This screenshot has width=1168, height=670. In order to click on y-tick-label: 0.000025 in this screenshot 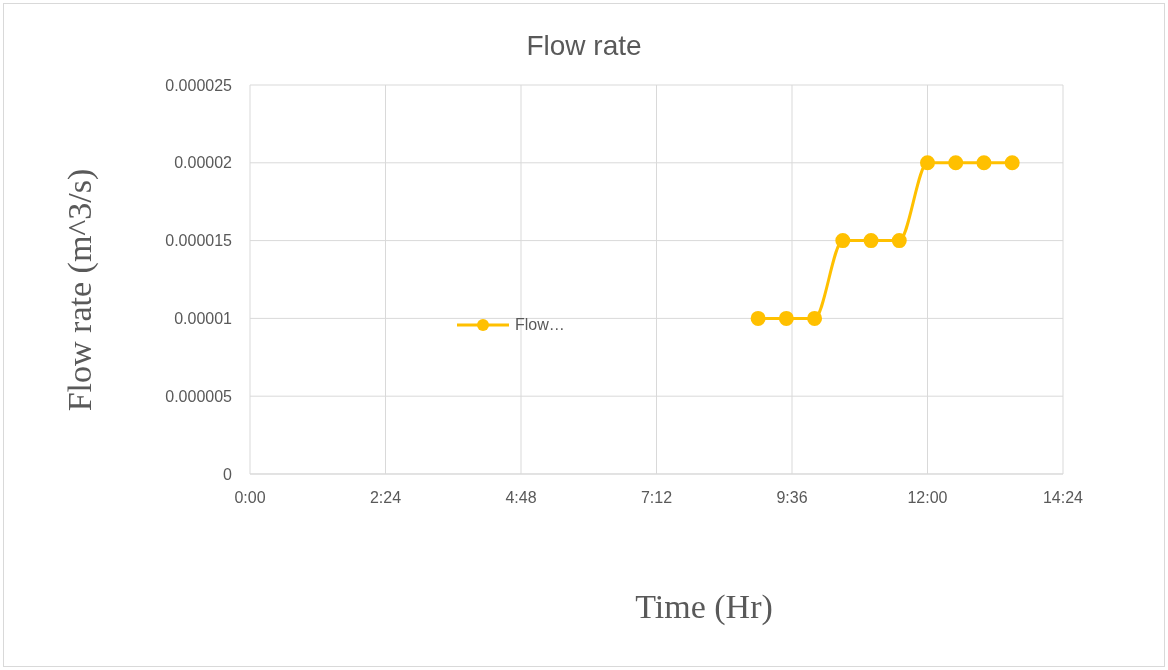, I will do `click(199, 85)`.